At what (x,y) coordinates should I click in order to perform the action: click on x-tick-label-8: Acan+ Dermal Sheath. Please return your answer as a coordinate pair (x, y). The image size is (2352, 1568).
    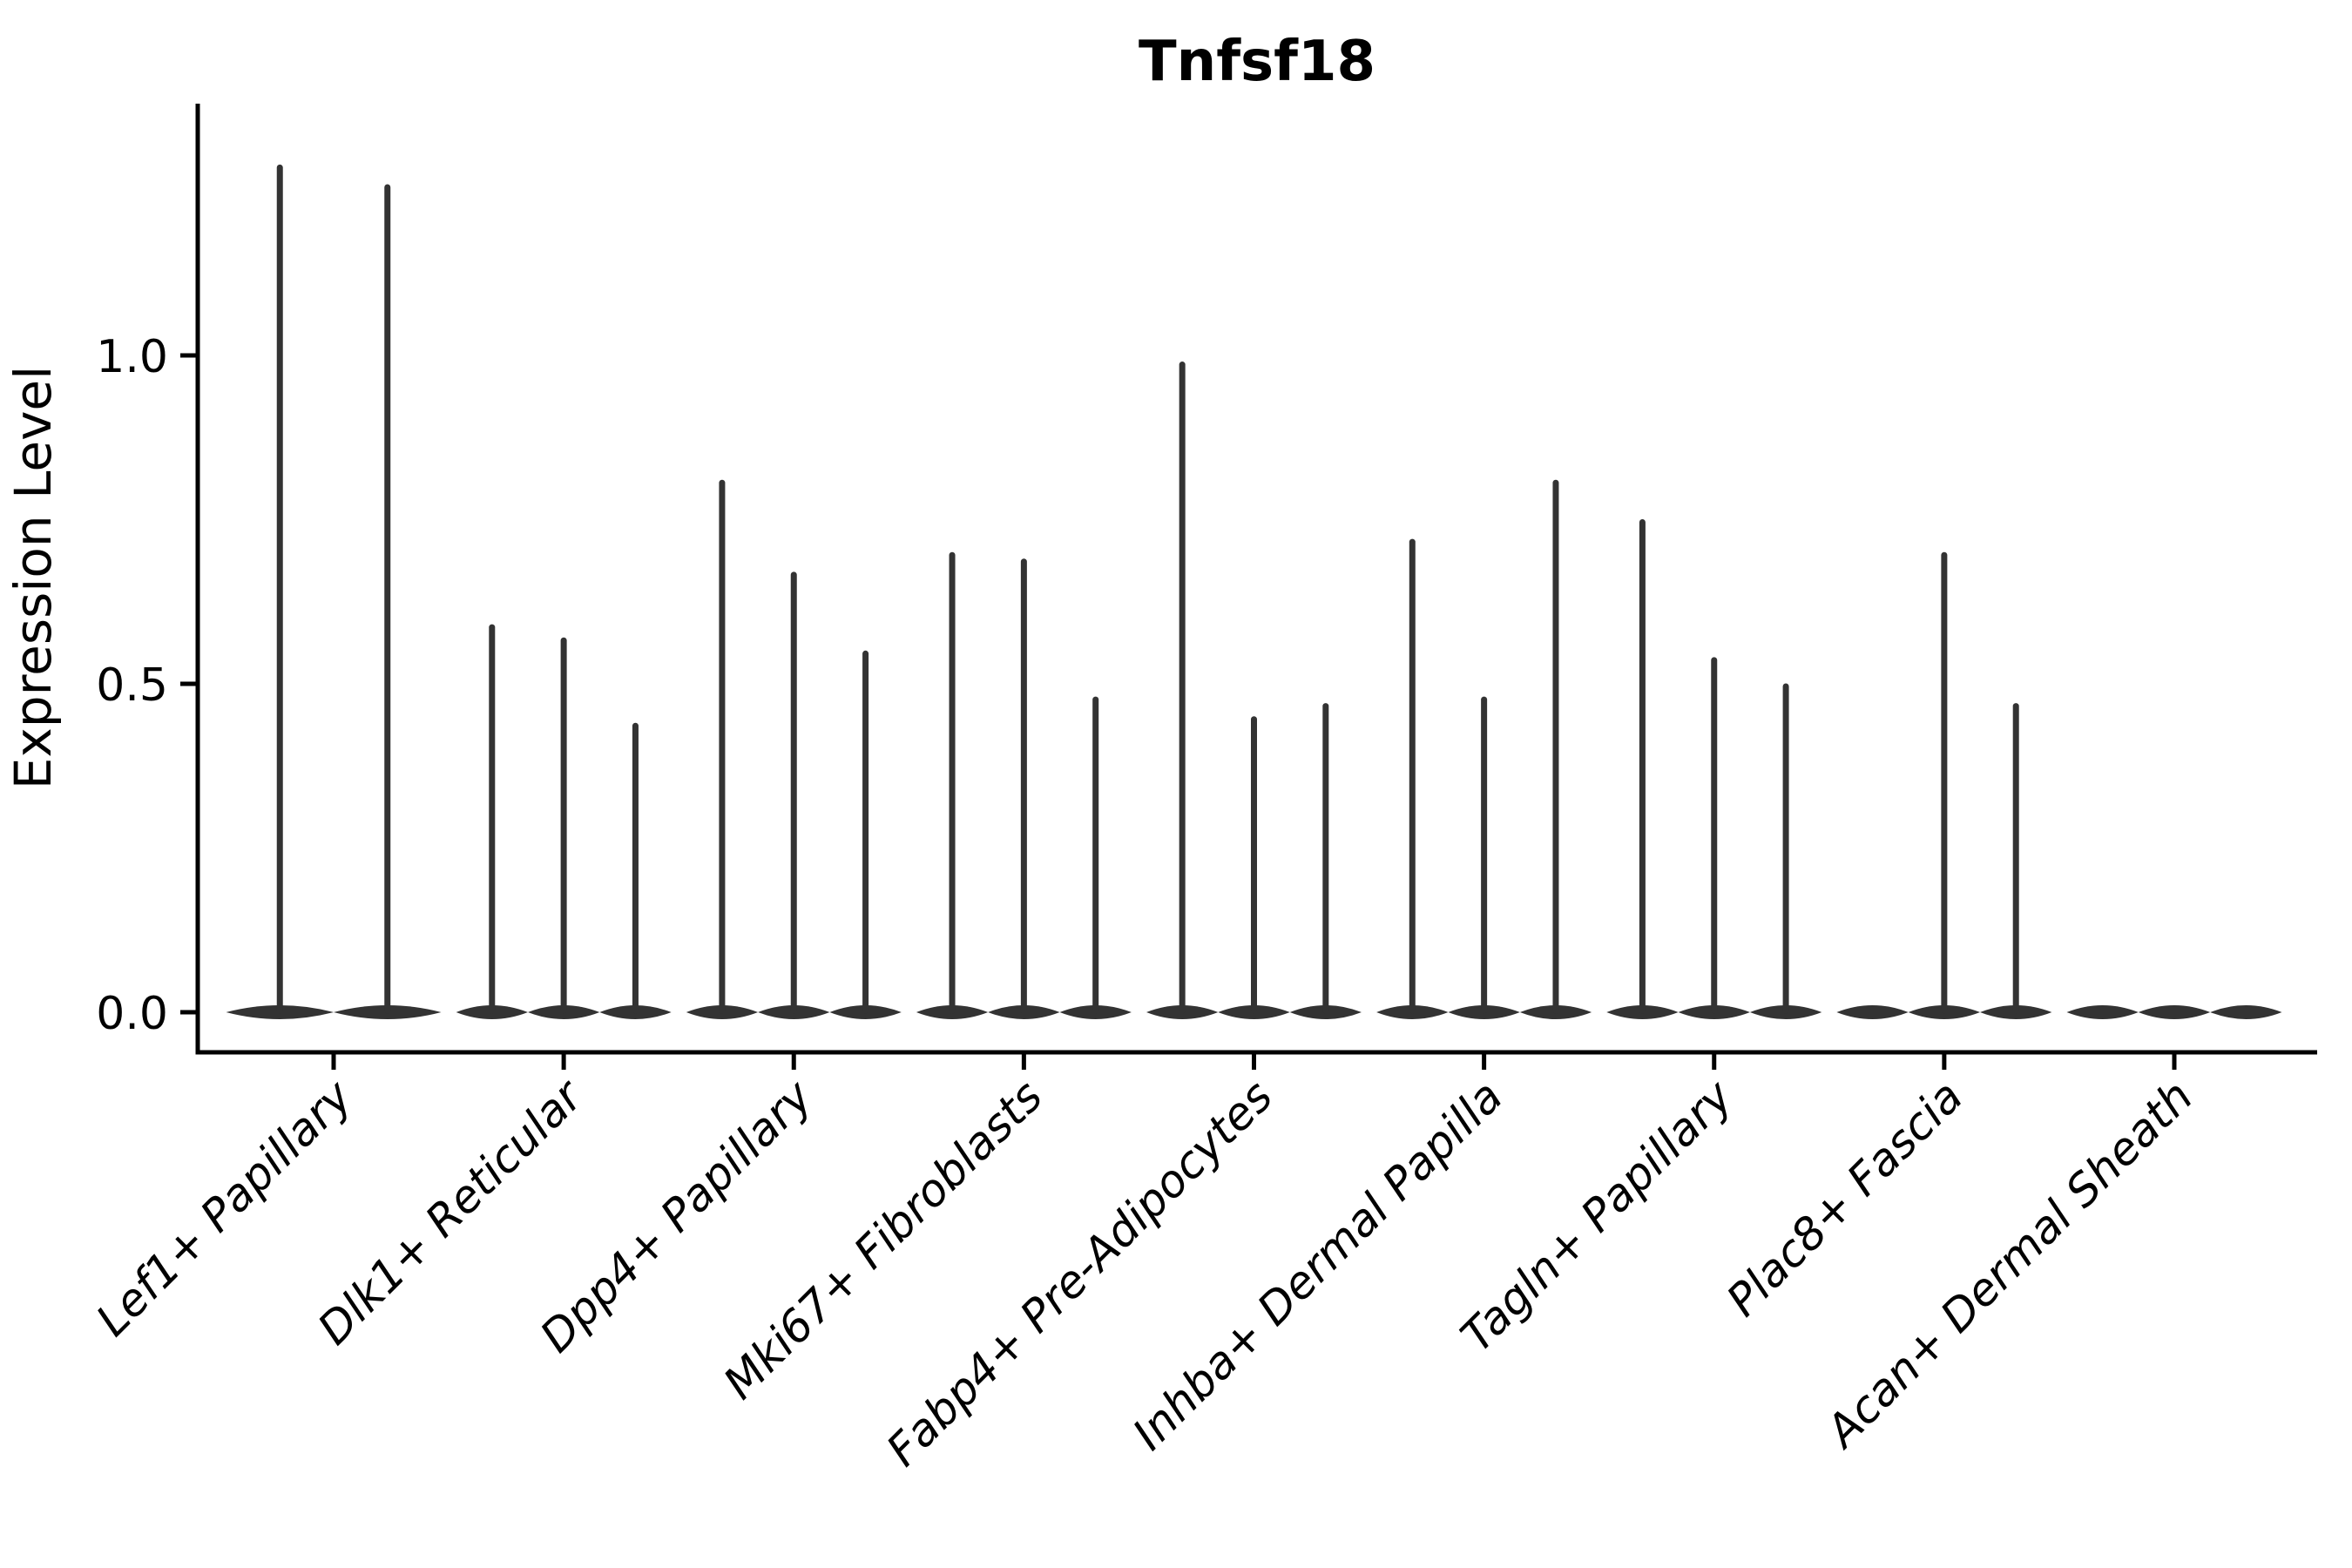
    Looking at the image, I should click on (2009, 1264).